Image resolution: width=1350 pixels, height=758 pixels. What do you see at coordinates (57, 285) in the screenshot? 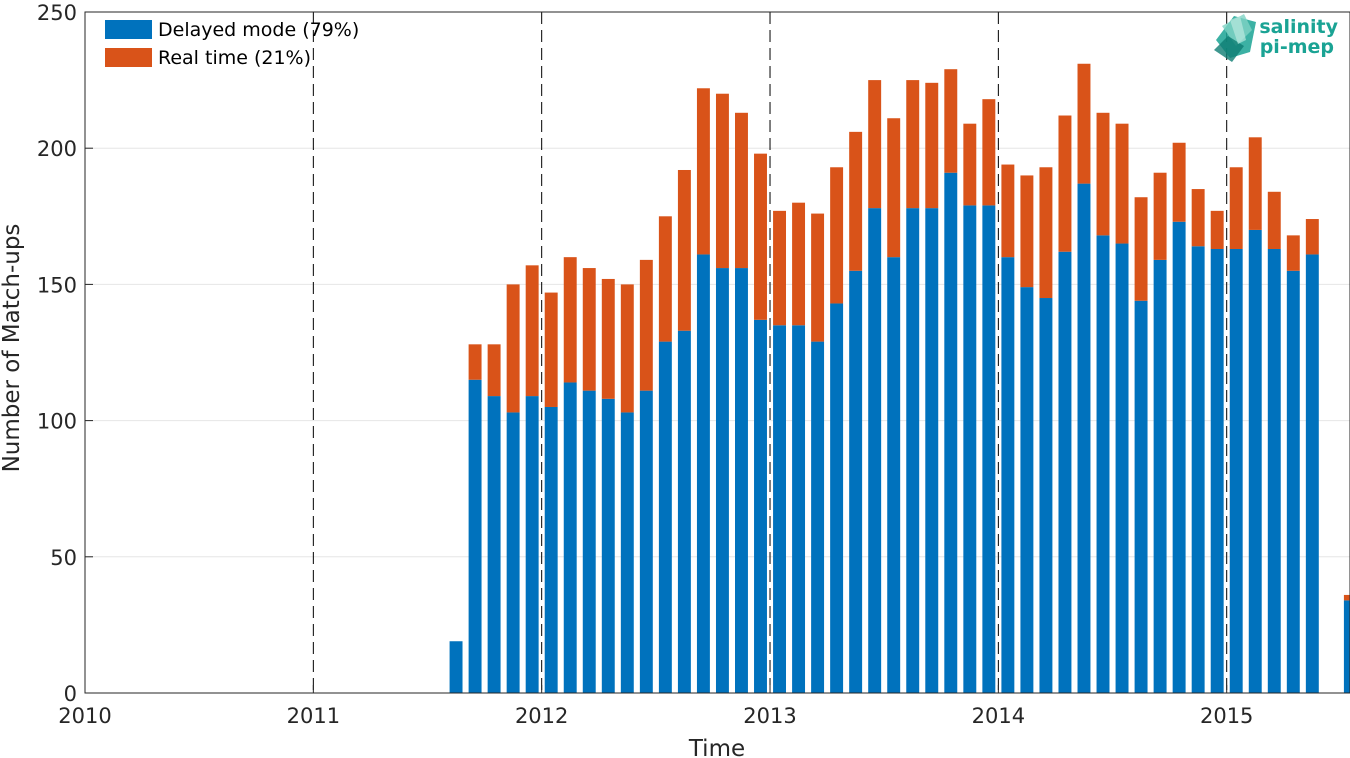
I see `y-tick-label: 150` at bounding box center [57, 285].